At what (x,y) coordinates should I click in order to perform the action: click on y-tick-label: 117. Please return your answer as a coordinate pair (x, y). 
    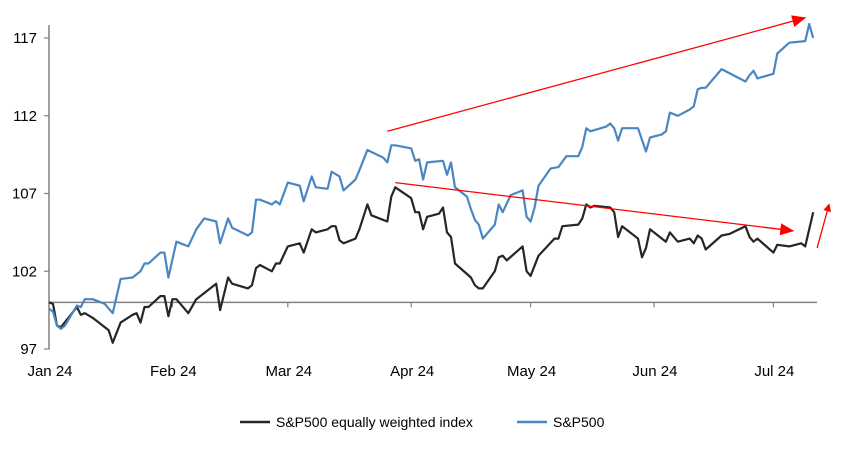
    Looking at the image, I should click on (25, 38).